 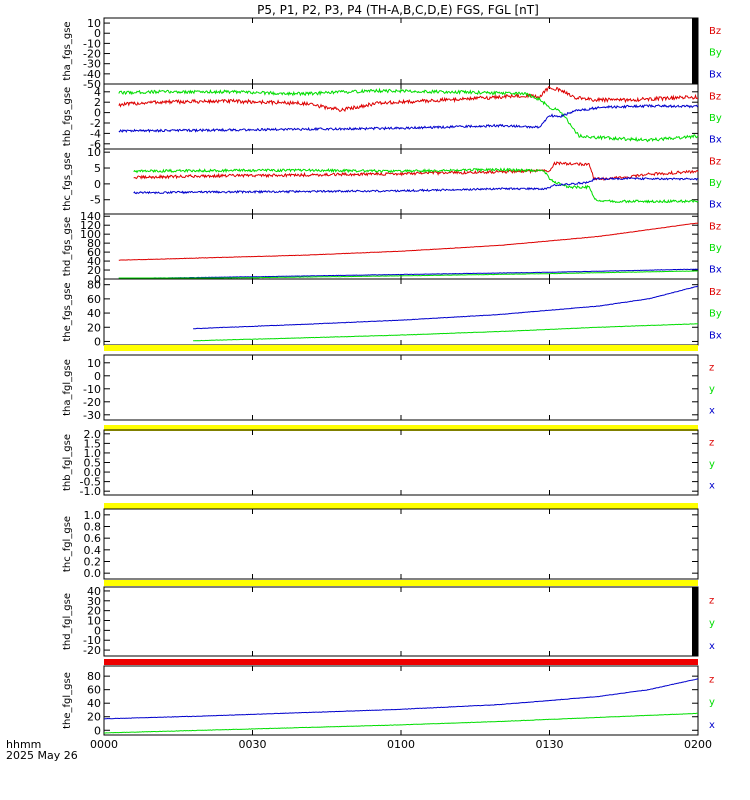 What do you see at coordinates (253, 744) in the screenshot?
I see `time-tick-label: 0030` at bounding box center [253, 744].